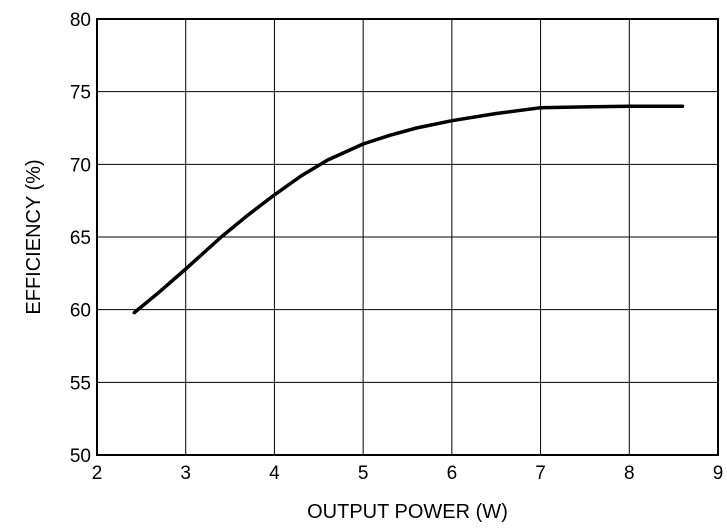  I want to click on x-tick-labels: 2 3 4 5 6 7 8 9, so click(408, 473).